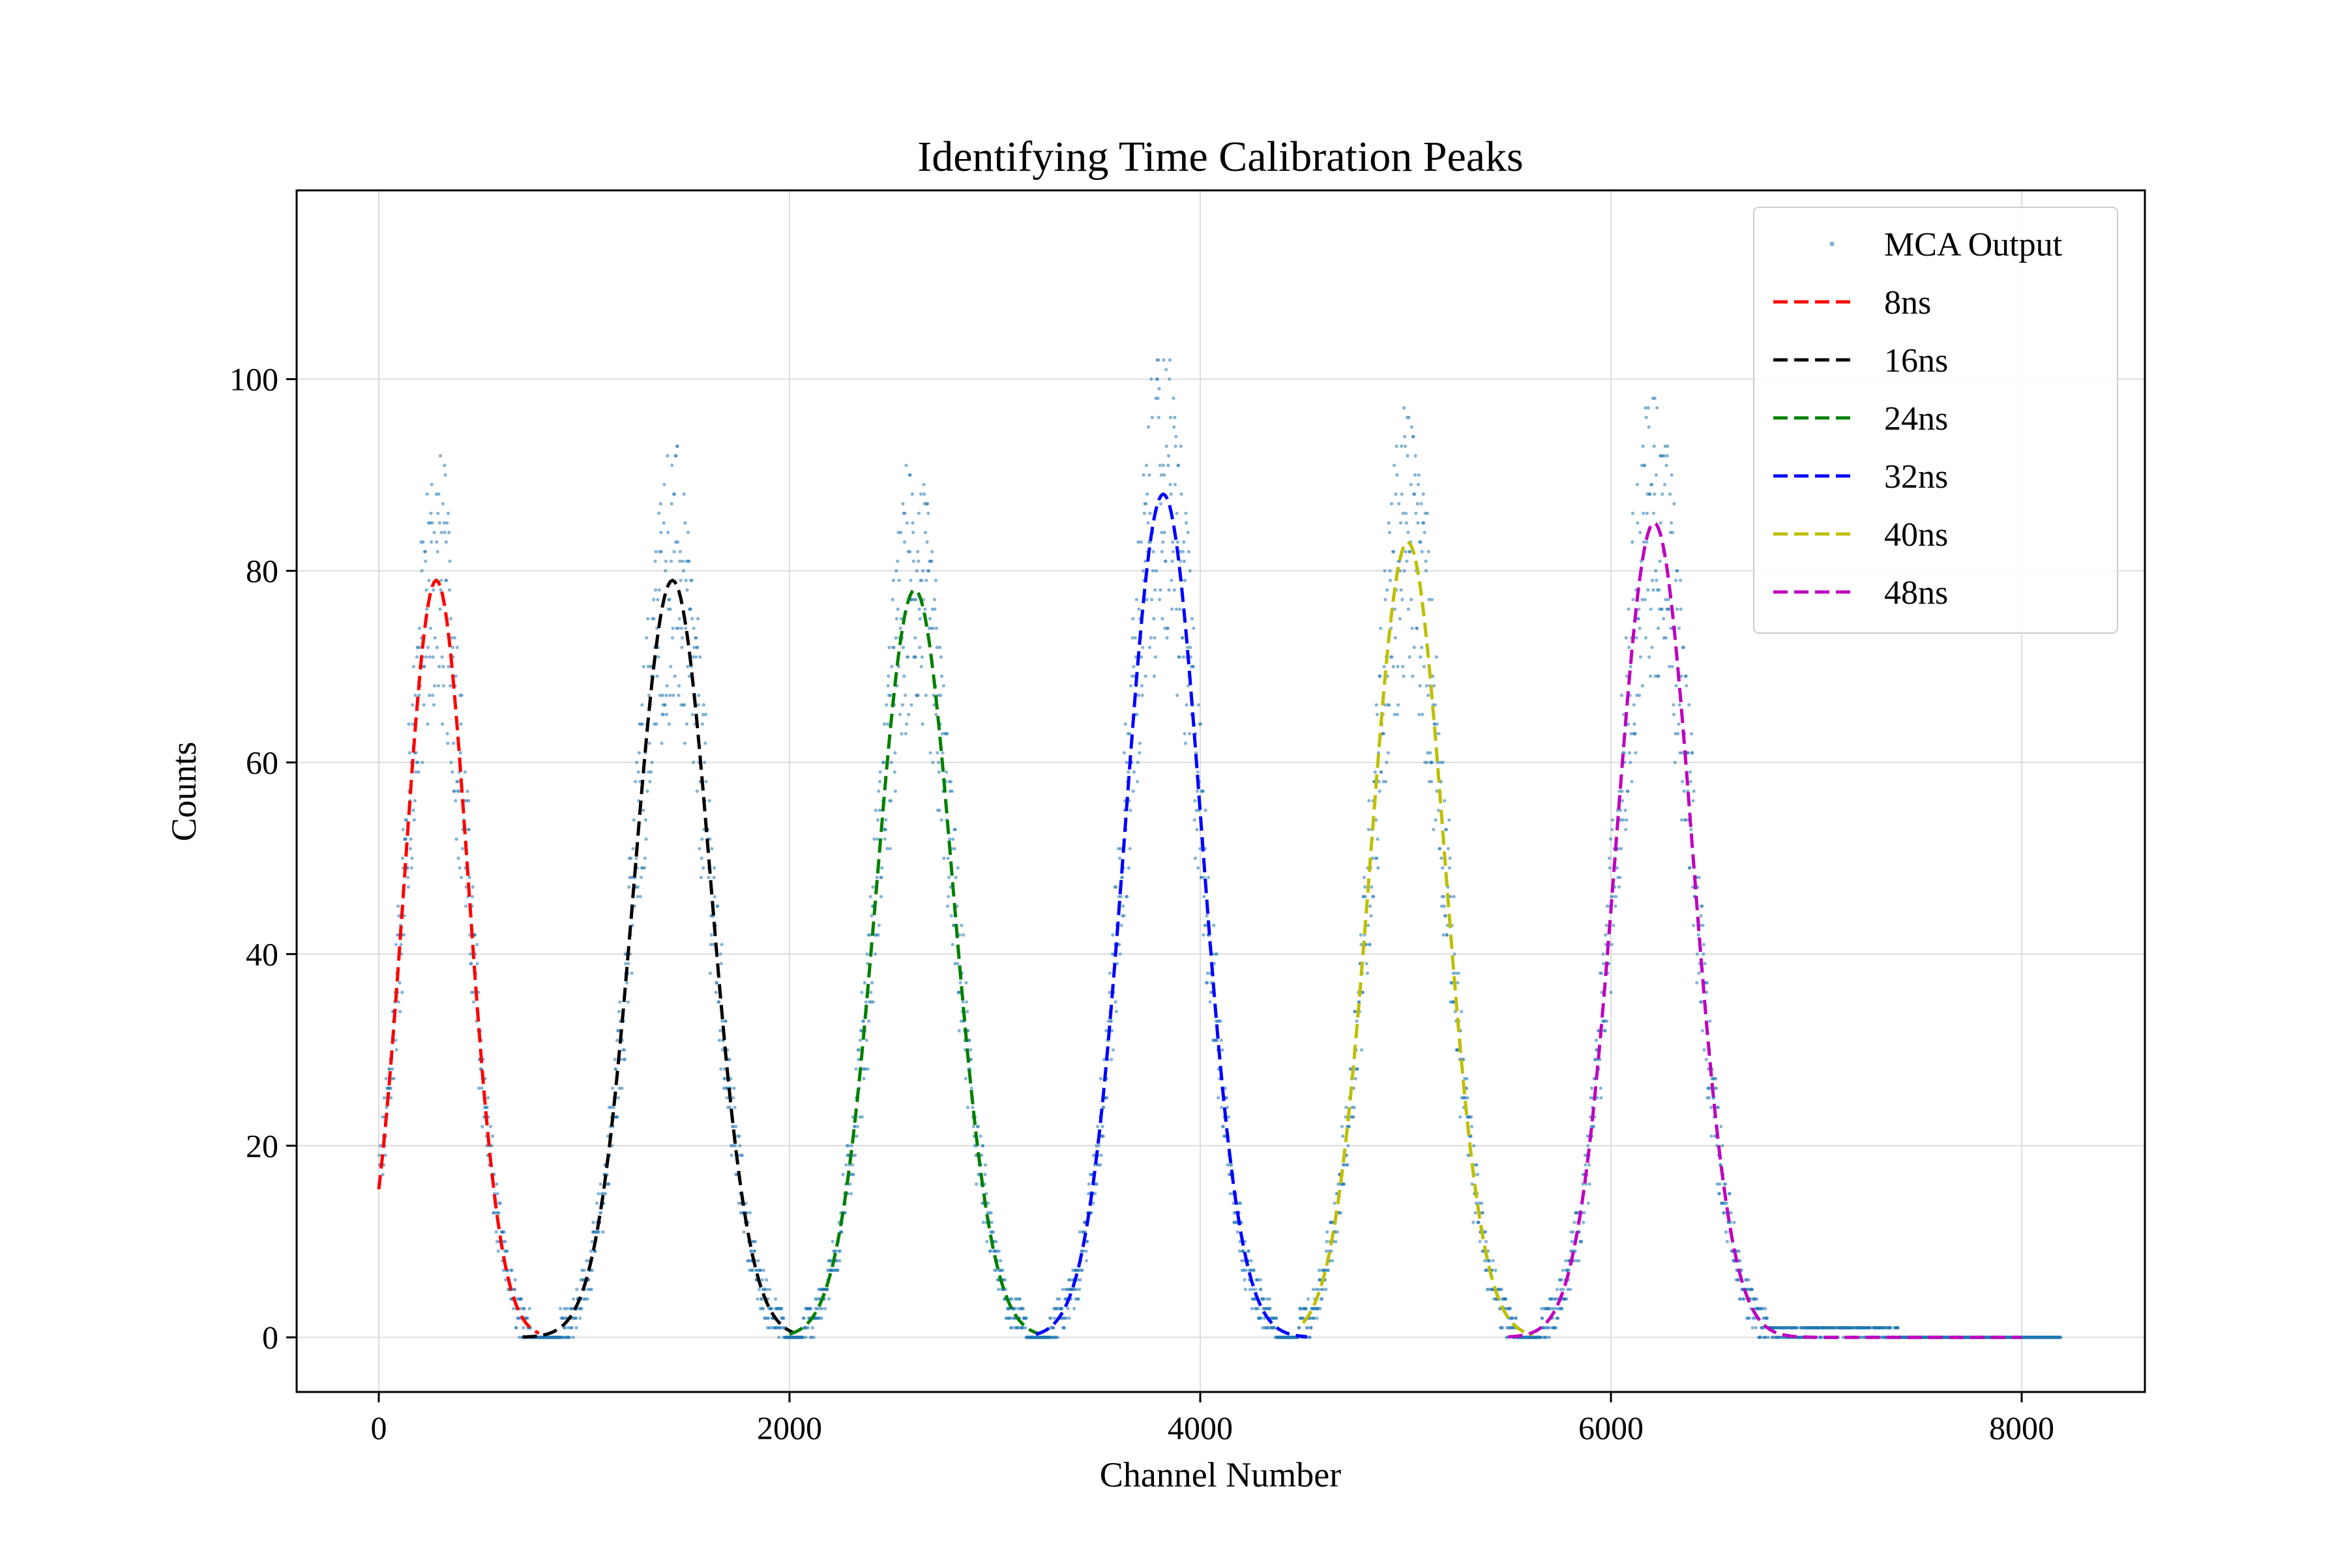 This screenshot has height=1568, width=2347. What do you see at coordinates (1916, 419) in the screenshot?
I see `legend-label: 24ns` at bounding box center [1916, 419].